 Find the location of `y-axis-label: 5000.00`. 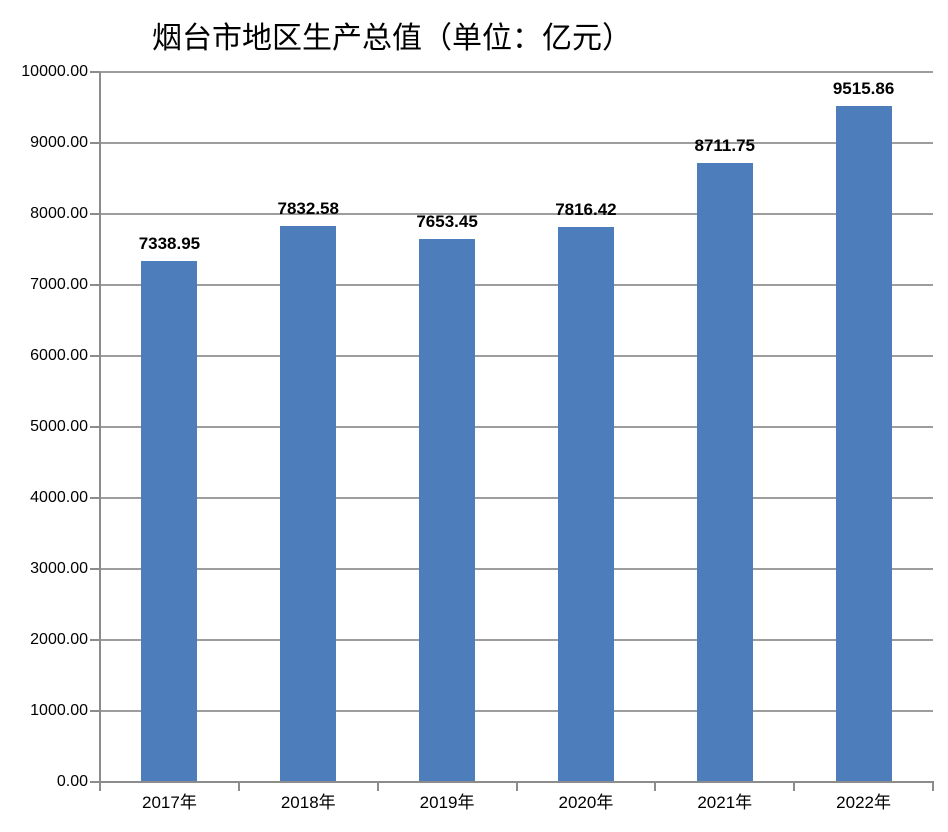

y-axis-label: 5000.00 is located at coordinates (59, 426).